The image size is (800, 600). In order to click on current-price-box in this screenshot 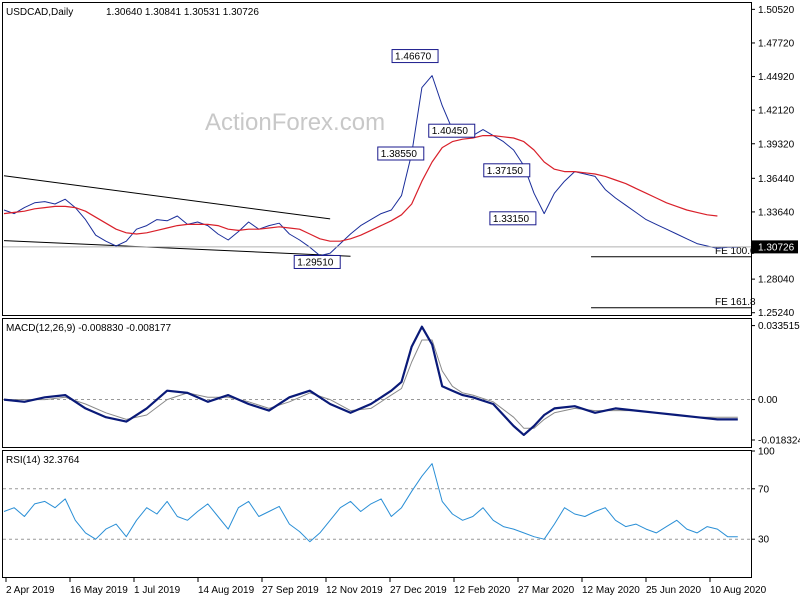, I will do `click(775, 247)`.